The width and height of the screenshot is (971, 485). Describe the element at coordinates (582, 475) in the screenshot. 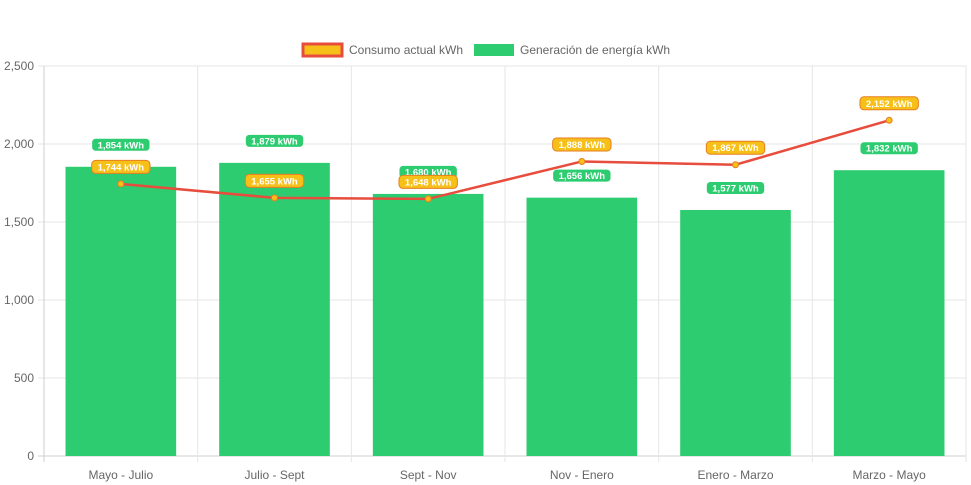

I see `x-tick-label: Nov - Enero` at that location.